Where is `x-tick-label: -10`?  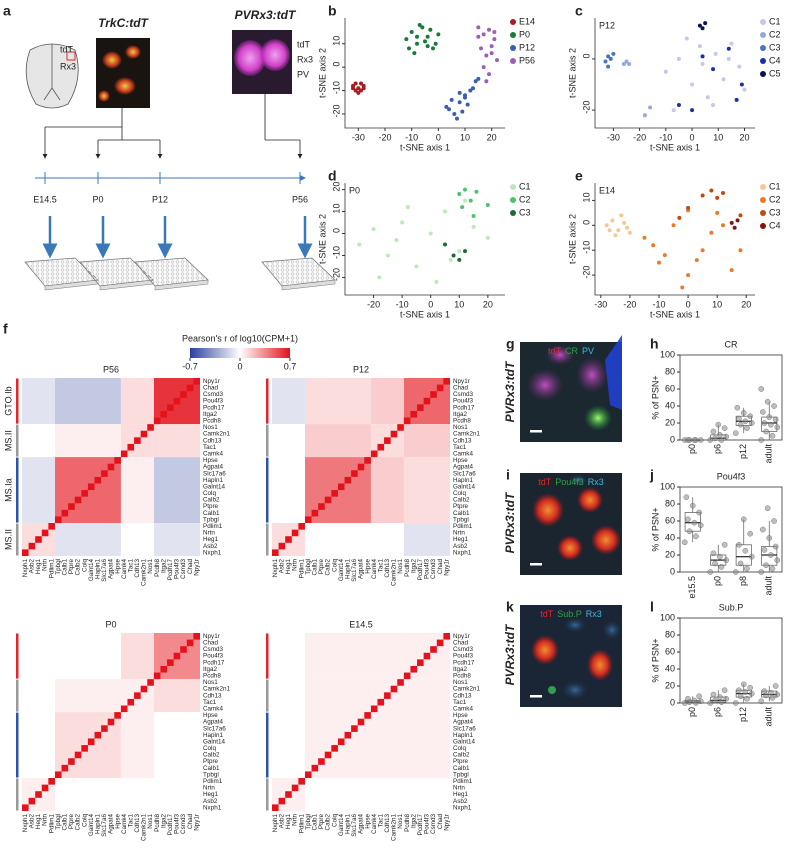
x-tick-label: -10 is located at coordinates (402, 304).